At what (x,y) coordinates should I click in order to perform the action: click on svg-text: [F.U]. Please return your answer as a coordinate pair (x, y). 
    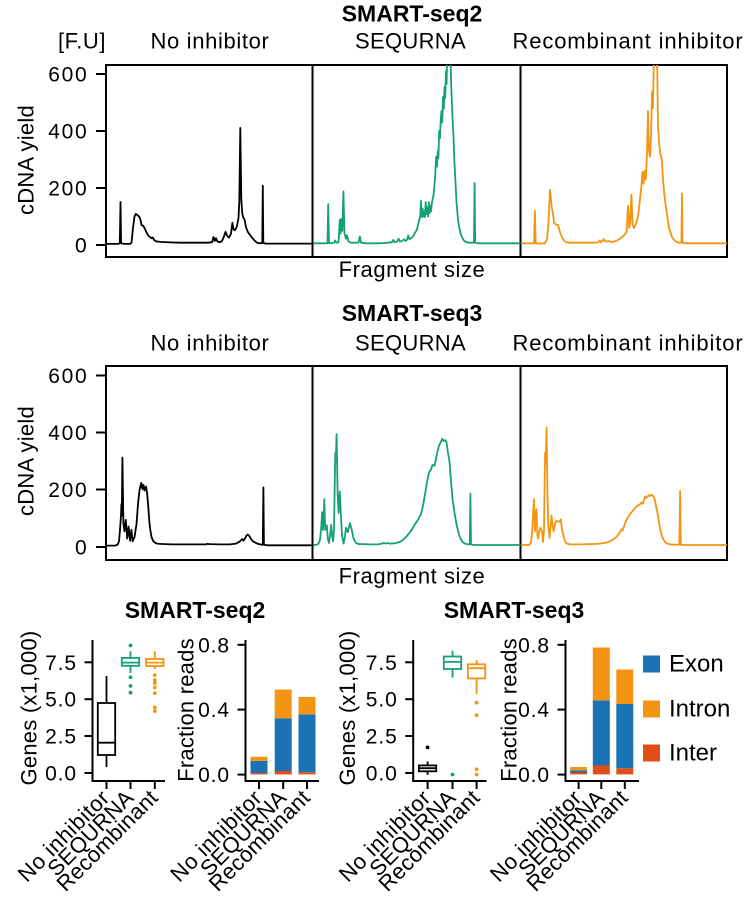
    Looking at the image, I should click on (82, 41).